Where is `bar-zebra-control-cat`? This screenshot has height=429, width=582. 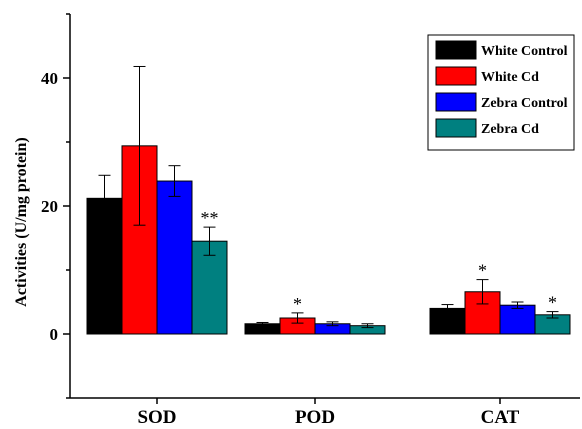
bar-zebra-control-cat is located at coordinates (517, 319).